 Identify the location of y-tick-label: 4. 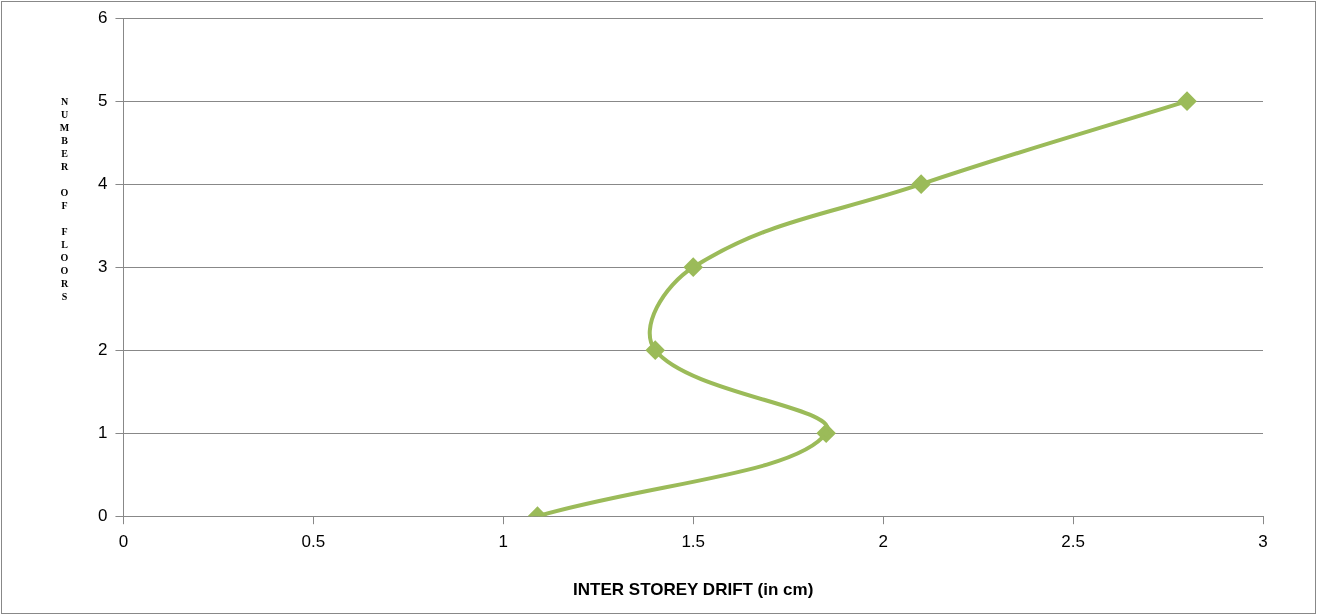
(102, 183).